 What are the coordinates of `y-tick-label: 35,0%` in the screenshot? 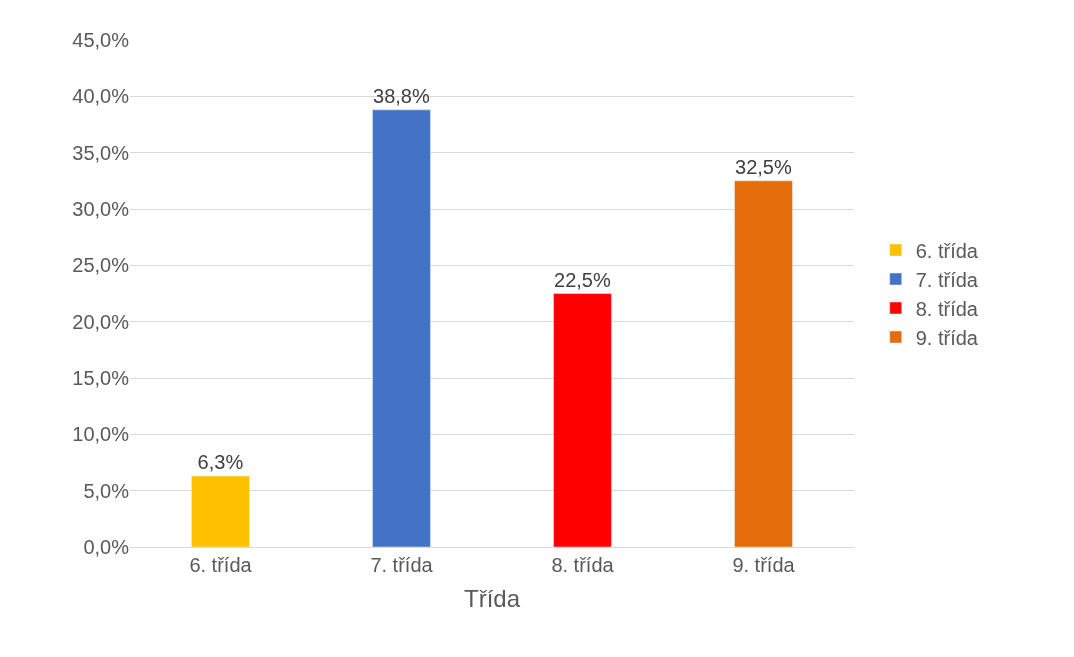 It's located at (101, 152).